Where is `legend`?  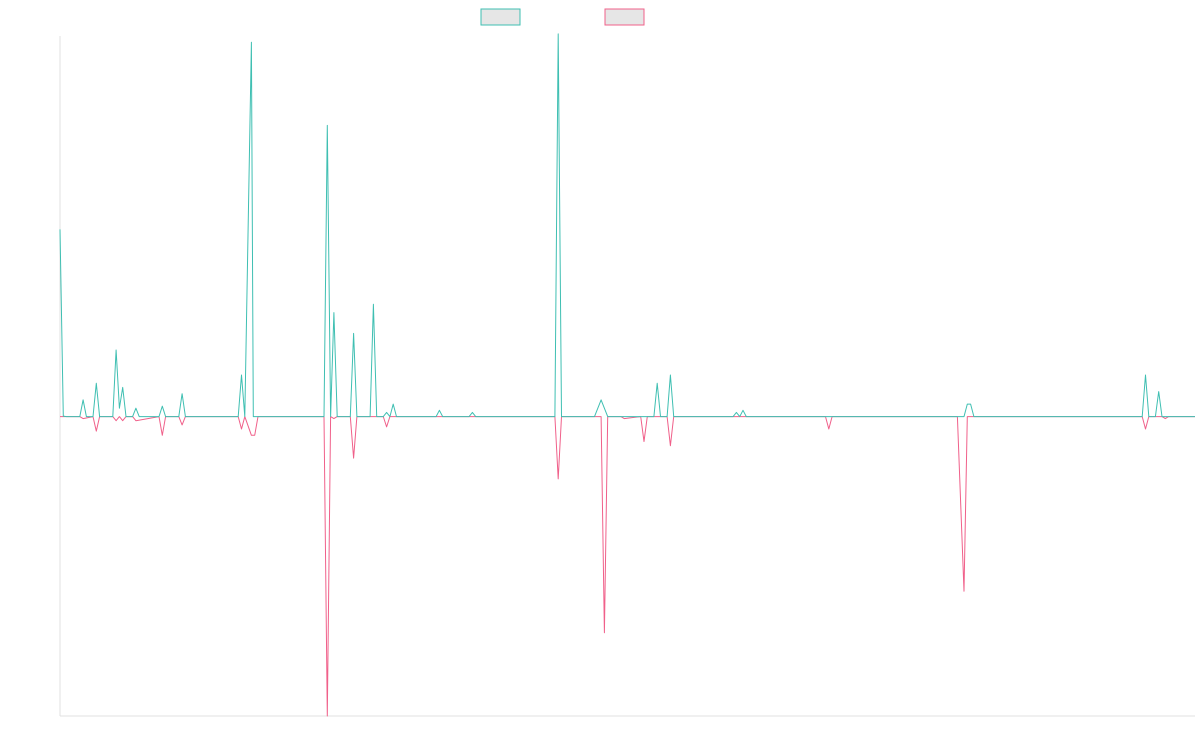
legend is located at coordinates (562, 17).